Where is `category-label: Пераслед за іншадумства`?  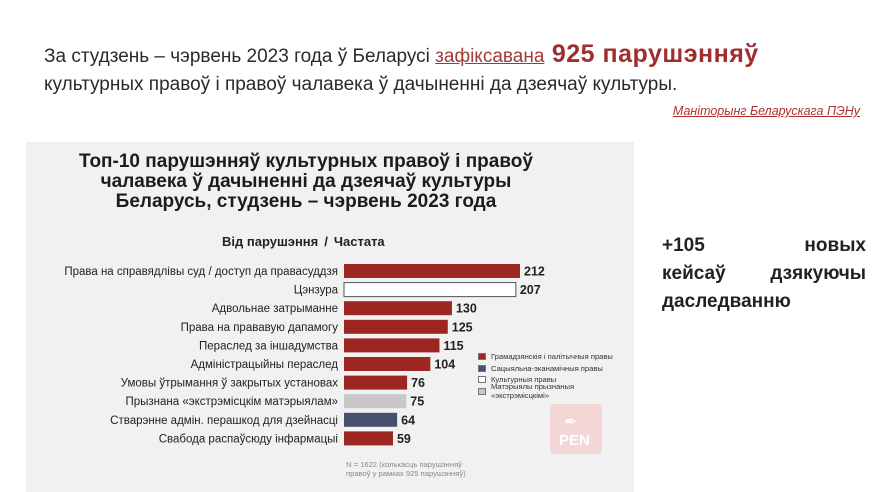
category-label: Пераслед за іншадумства is located at coordinates (269, 346).